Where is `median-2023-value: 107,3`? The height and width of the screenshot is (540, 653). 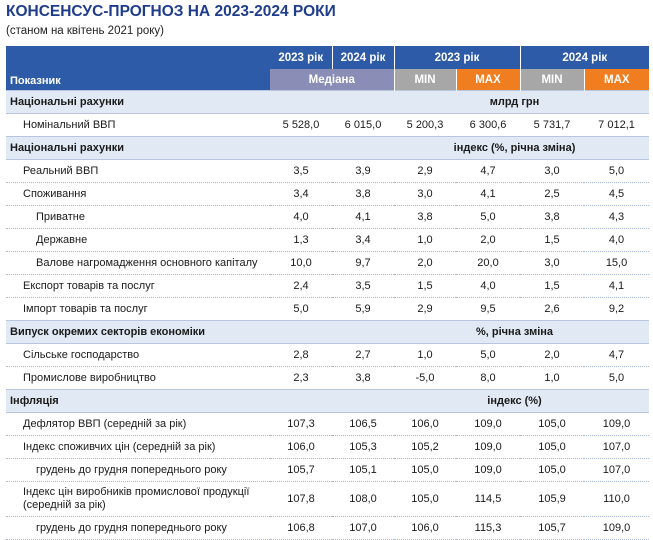 median-2023-value: 107,3 is located at coordinates (301, 424).